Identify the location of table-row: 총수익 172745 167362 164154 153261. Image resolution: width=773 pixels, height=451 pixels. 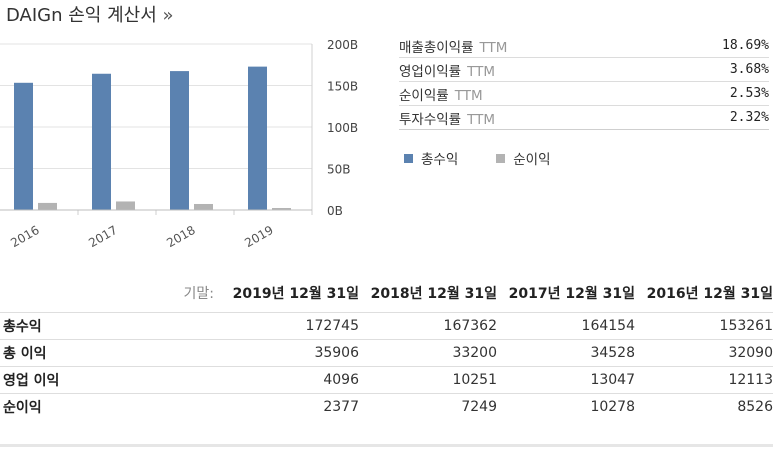
(386, 325).